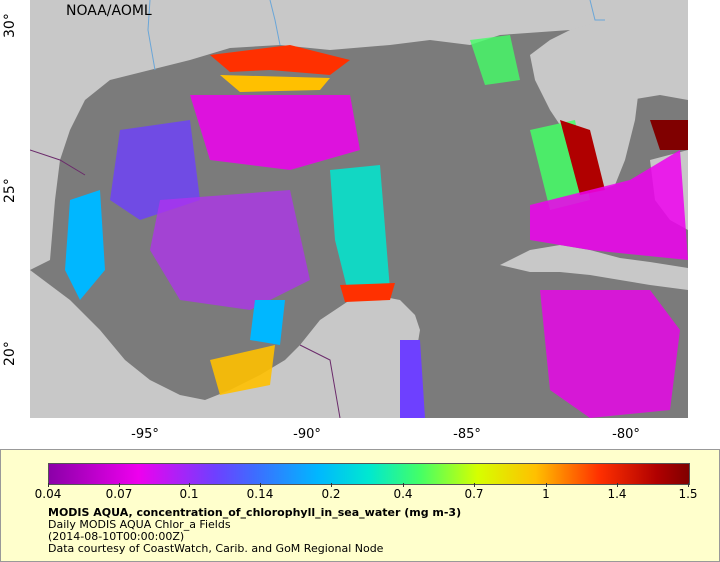 This screenshot has height=562, width=720. Describe the element at coordinates (626, 434) in the screenshot. I see `lon-tick-80: -80°` at that location.